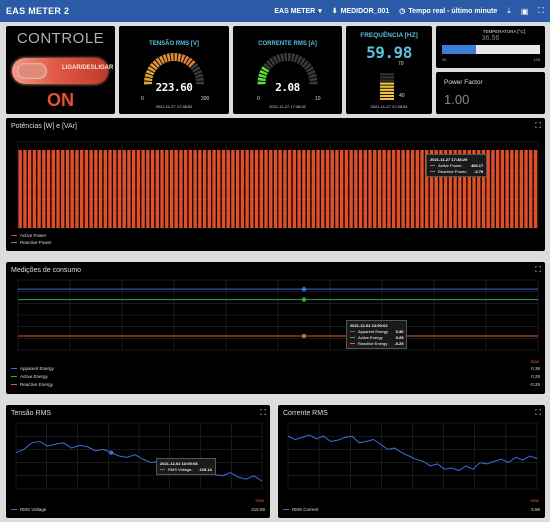  What do you see at coordinates (258, 509) in the screenshot?
I see `legend-value: 218.99` at bounding box center [258, 509].